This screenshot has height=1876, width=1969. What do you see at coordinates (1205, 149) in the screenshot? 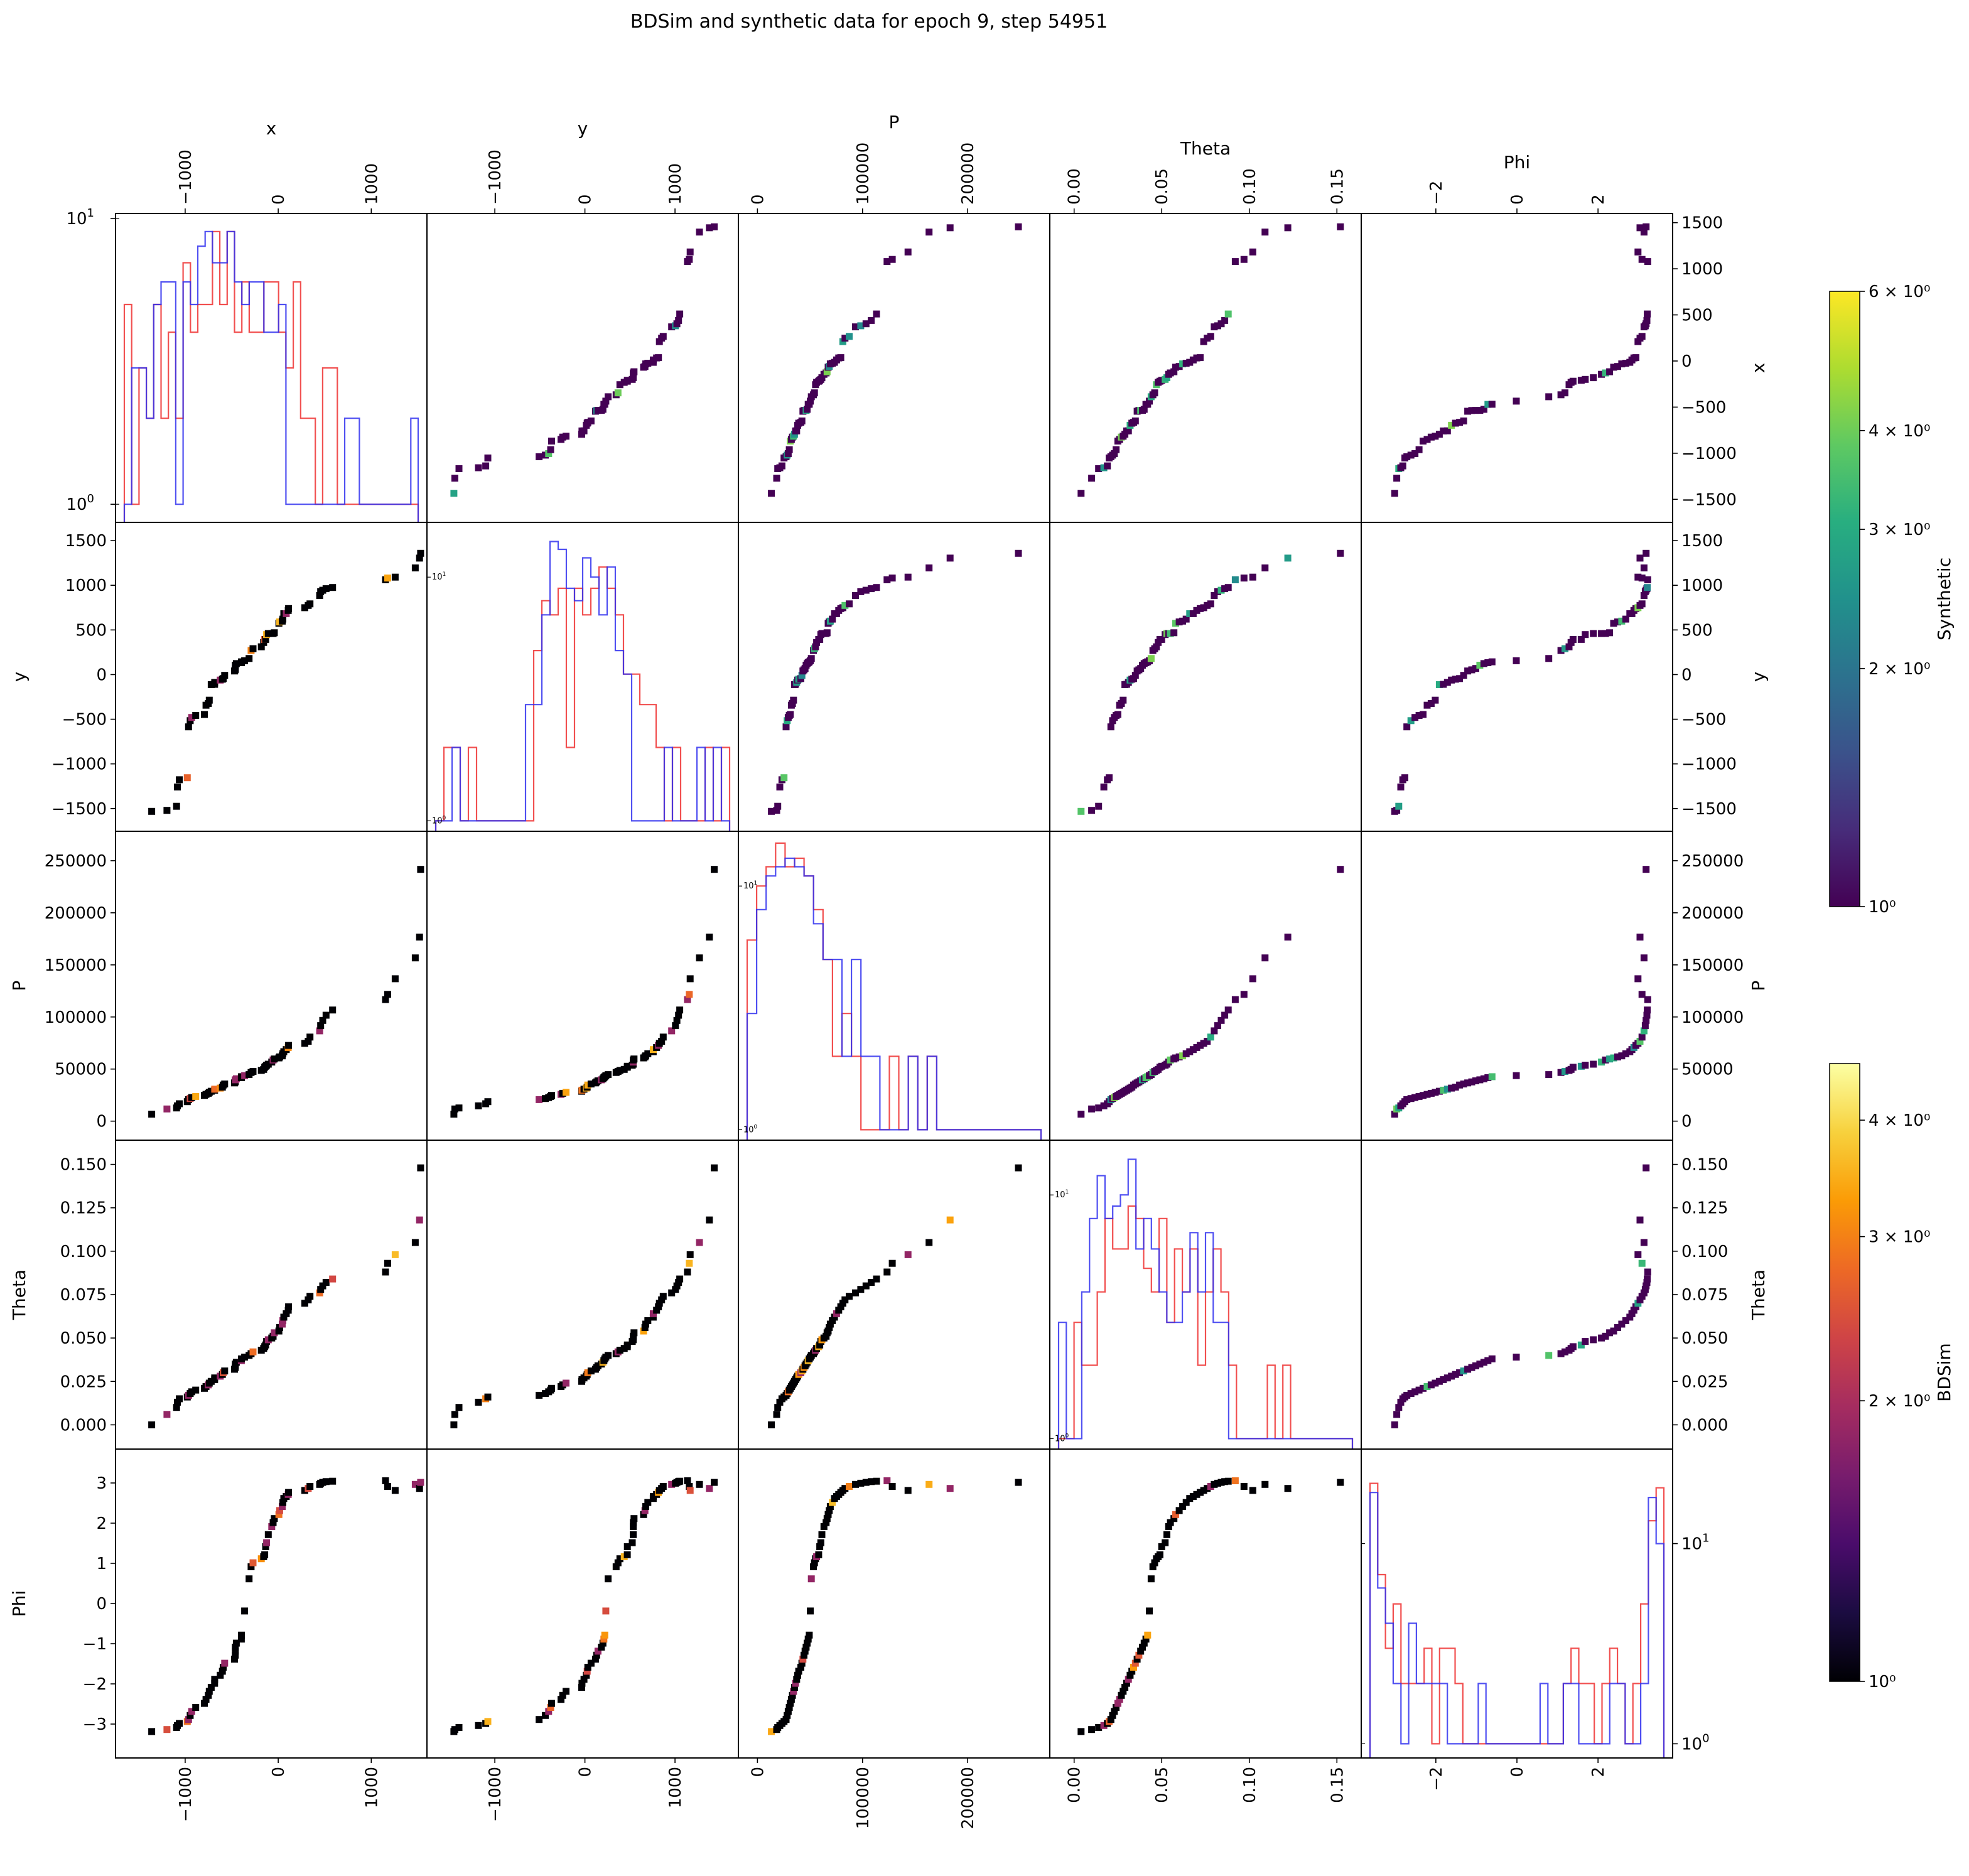
I see `x-top-axis-label-Theta: Theta` at bounding box center [1205, 149].